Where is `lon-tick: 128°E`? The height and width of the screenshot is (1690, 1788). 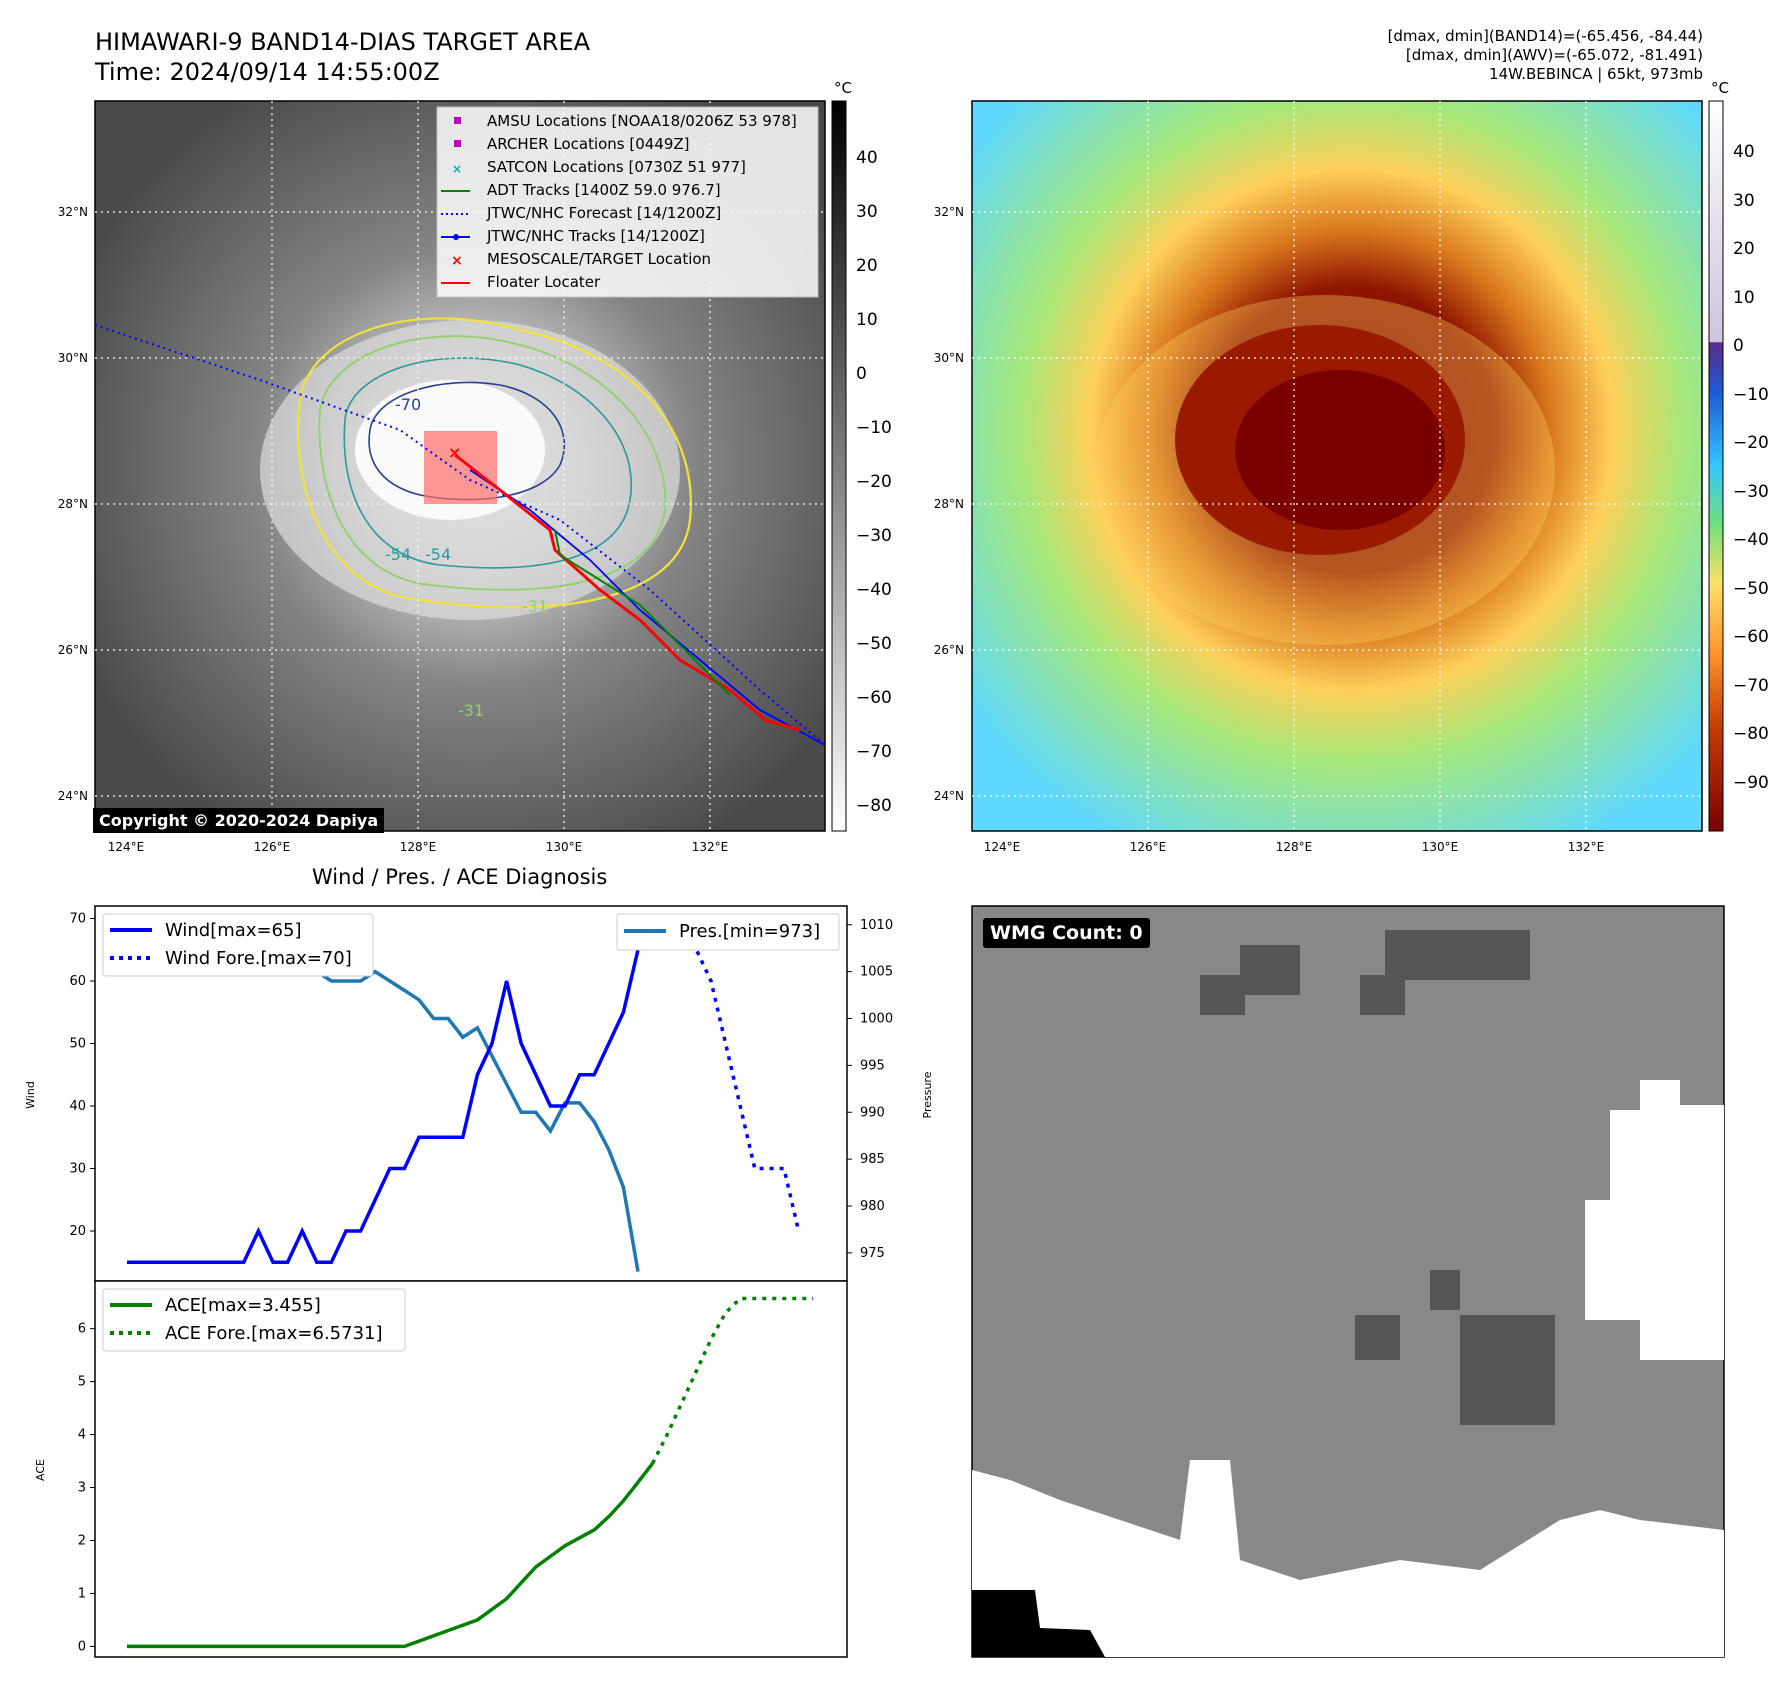
lon-tick: 128°E is located at coordinates (418, 847).